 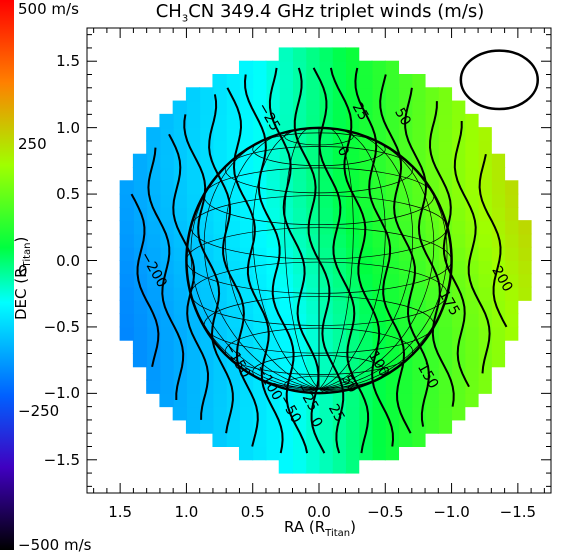 What do you see at coordinates (68, 260) in the screenshot?
I see `y-tick-label: 0.0` at bounding box center [68, 260].